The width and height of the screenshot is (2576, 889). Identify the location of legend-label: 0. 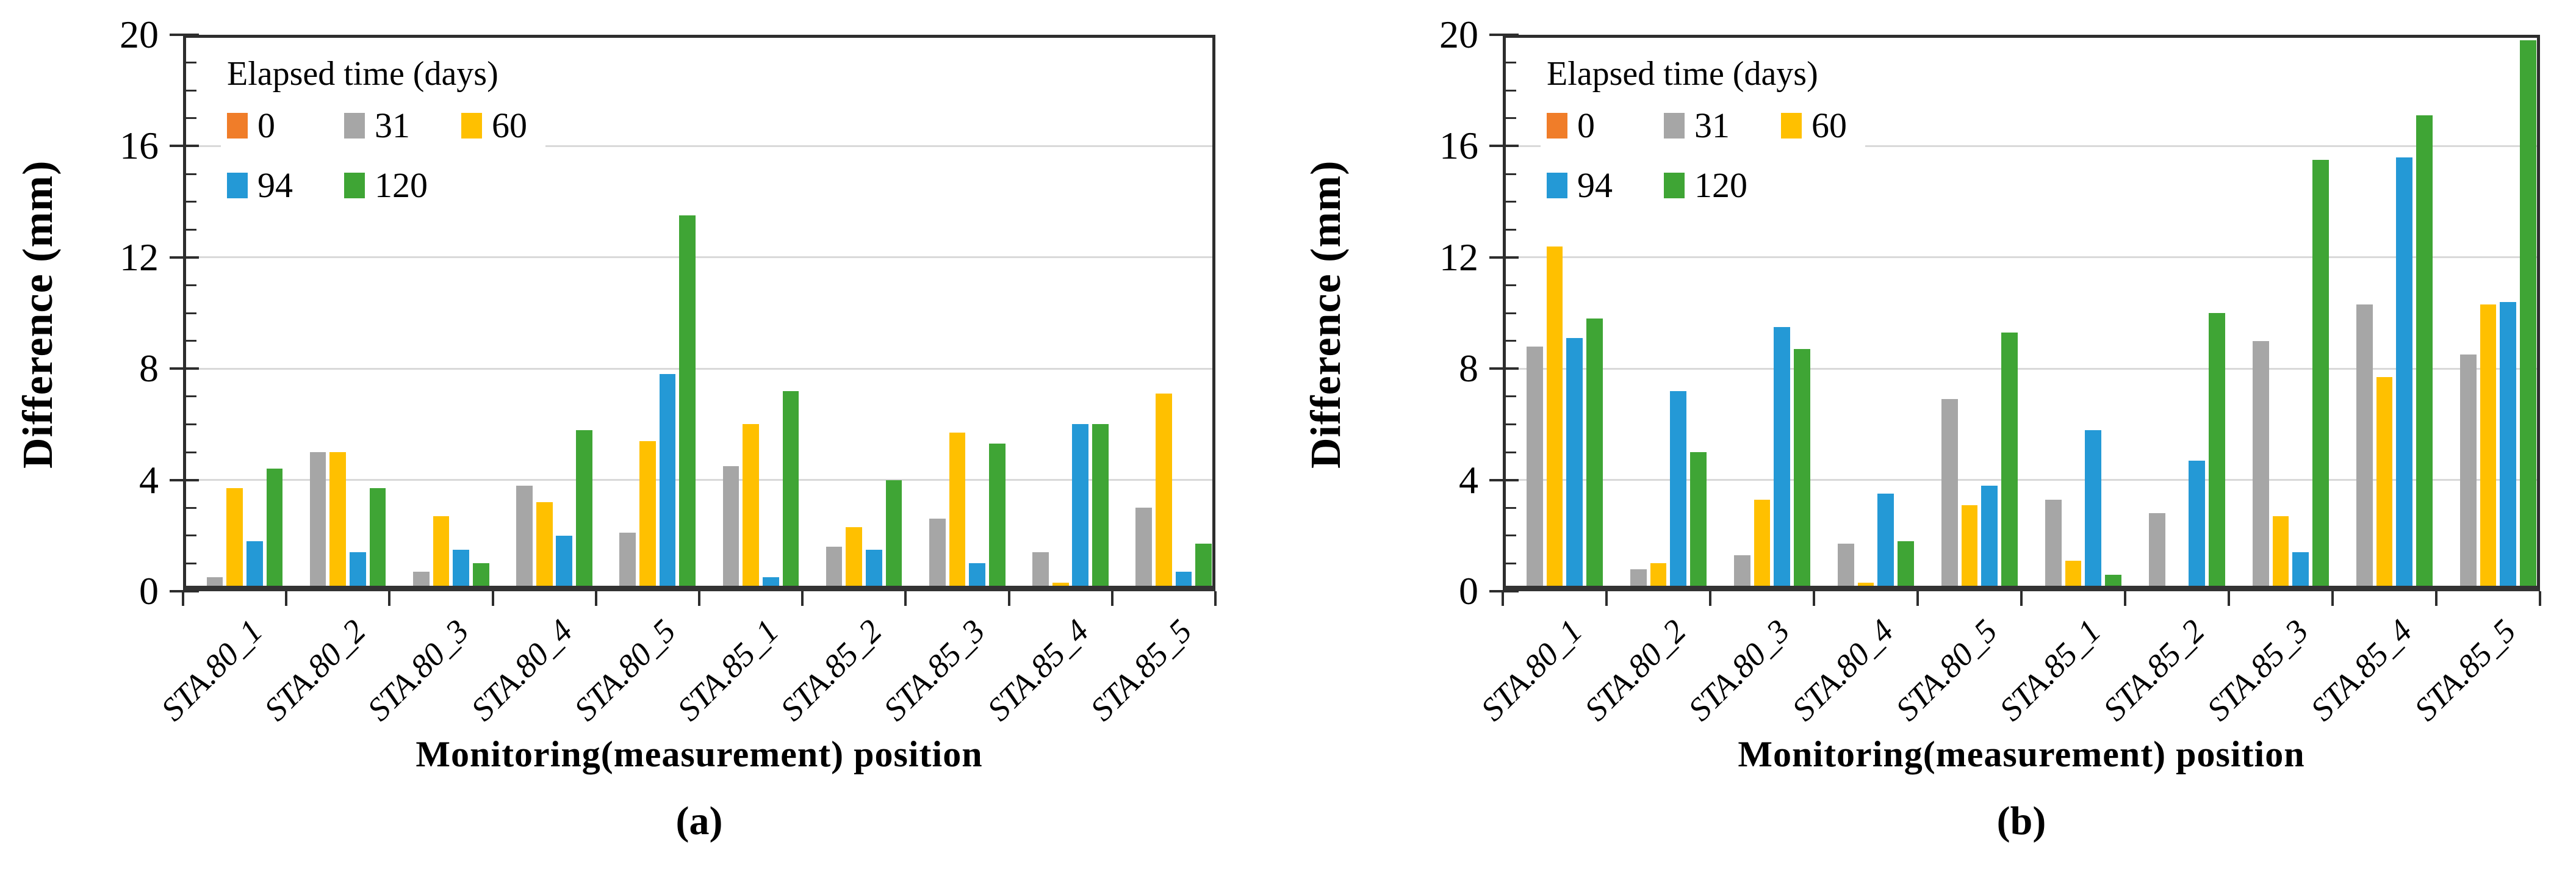
(266, 125).